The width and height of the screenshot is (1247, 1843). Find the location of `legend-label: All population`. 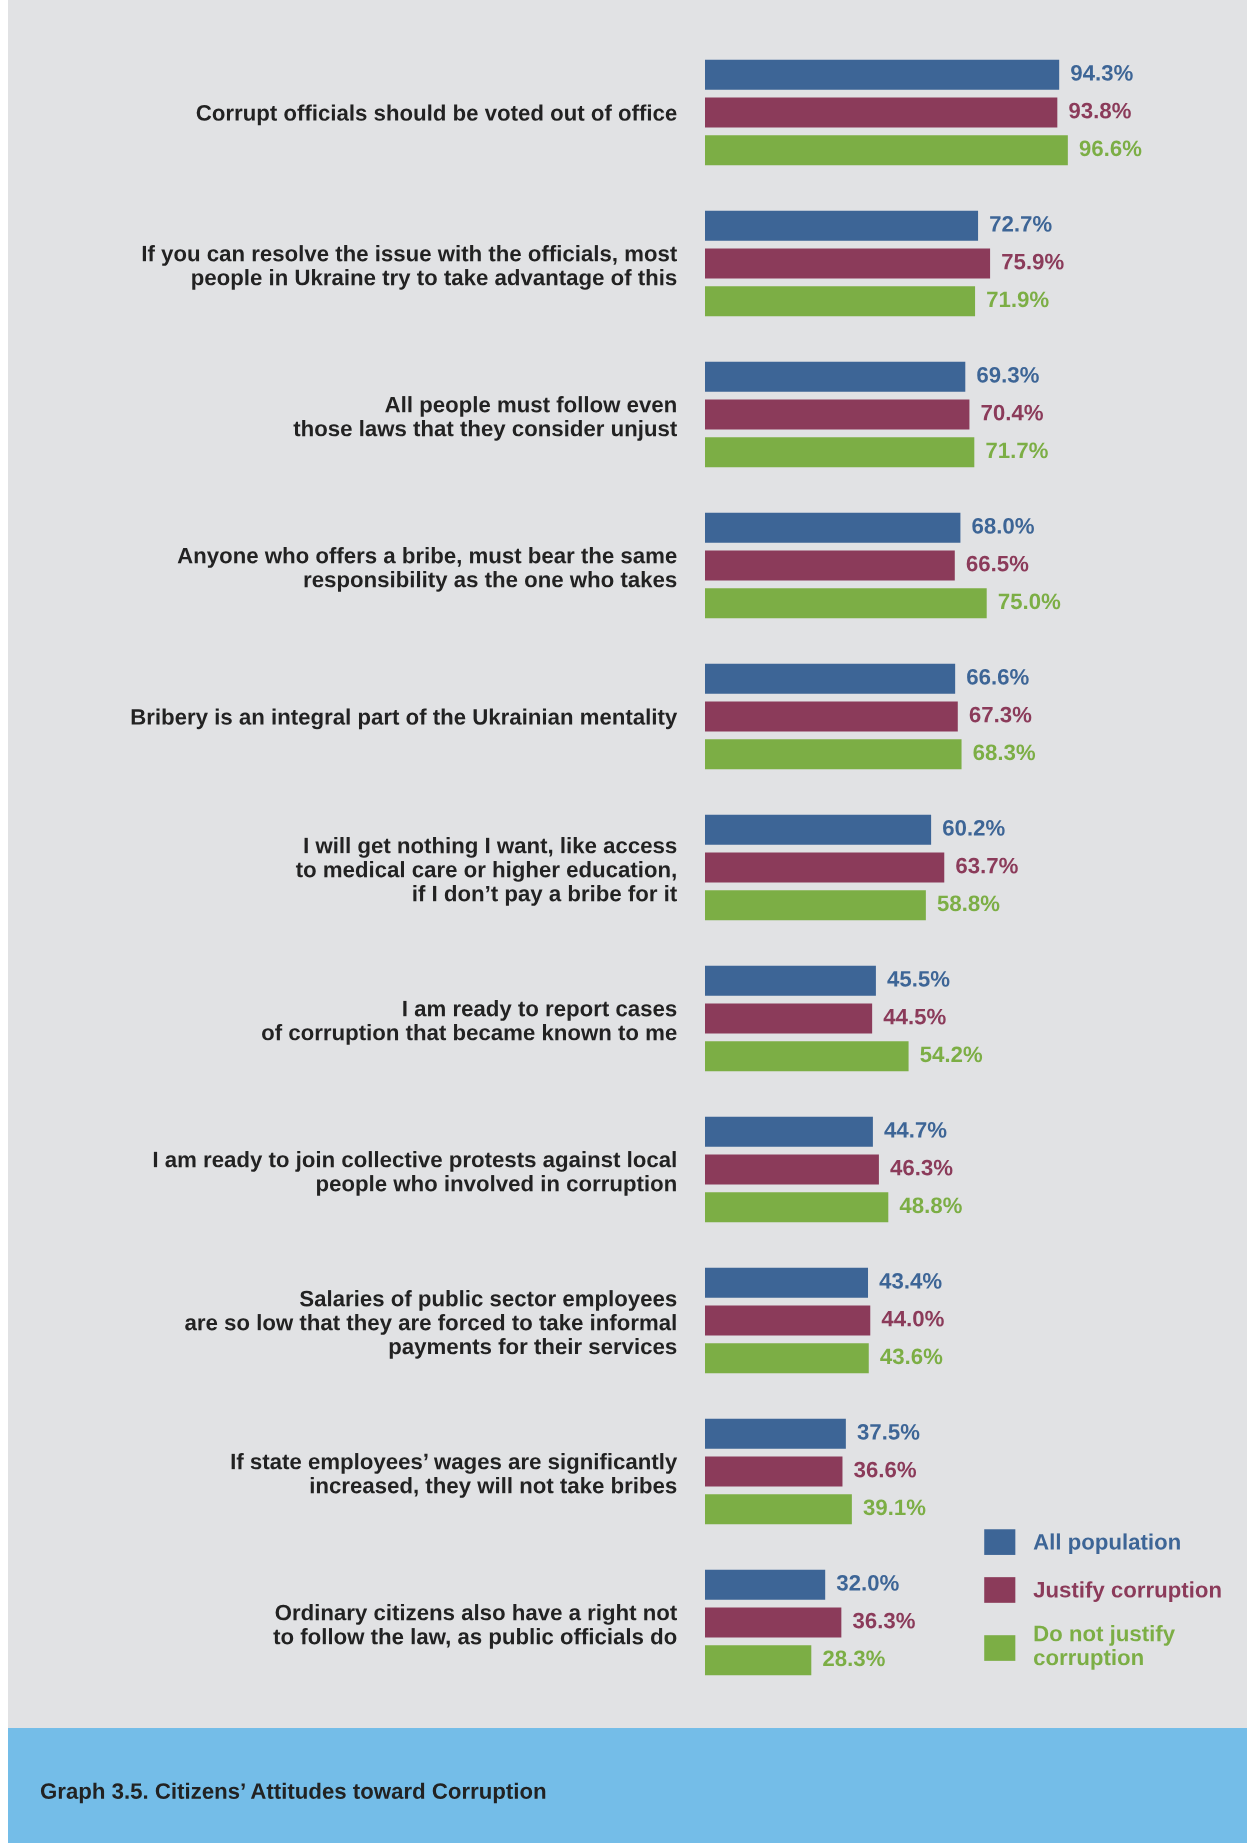

legend-label: All population is located at coordinates (1106, 1544).